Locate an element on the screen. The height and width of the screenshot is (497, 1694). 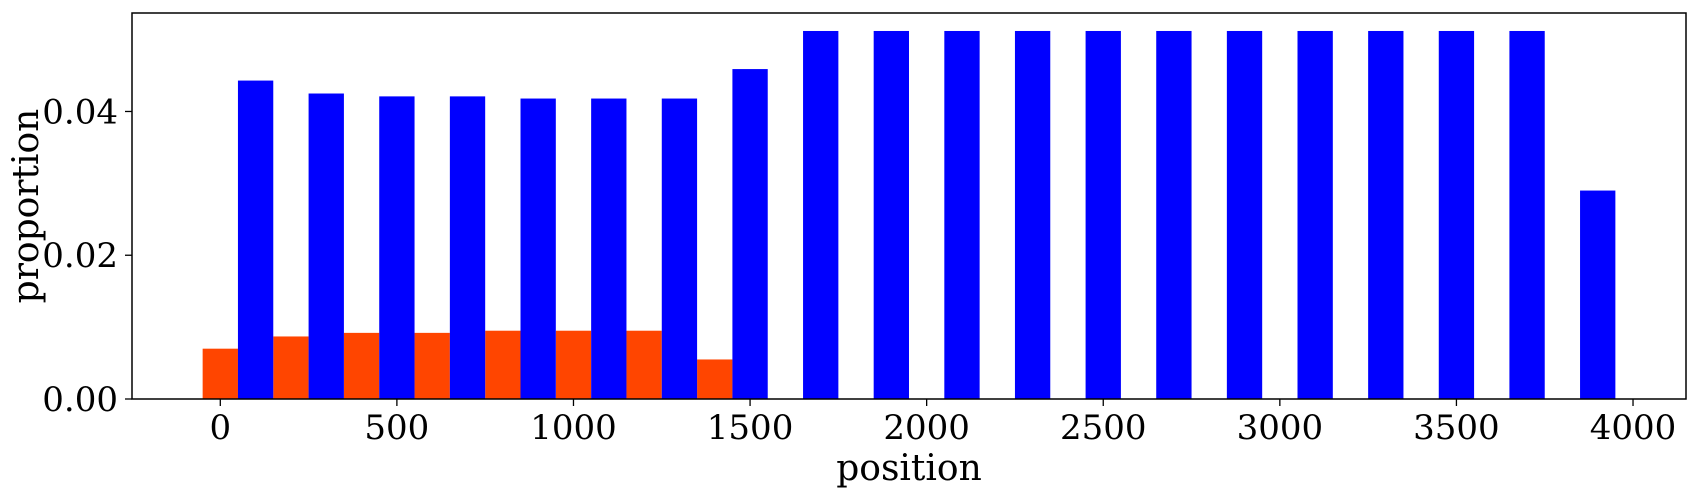
x-tick-label: 2500 is located at coordinates (1103, 428).